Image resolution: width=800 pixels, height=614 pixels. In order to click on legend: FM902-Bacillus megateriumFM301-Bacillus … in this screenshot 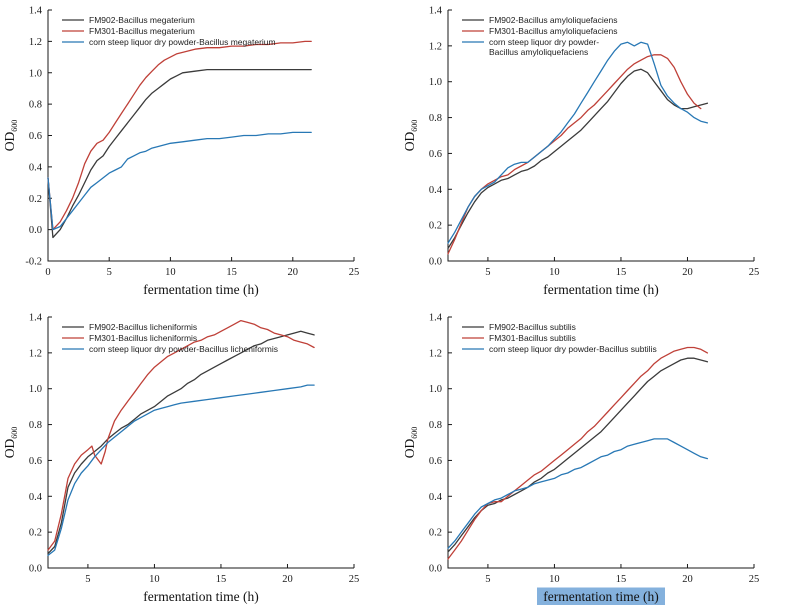, I will do `click(169, 31)`.